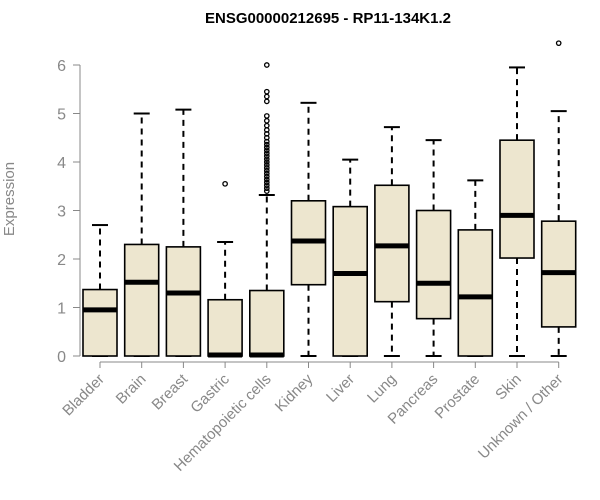 The image size is (600, 500). Describe the element at coordinates (61, 115) in the screenshot. I see `y-tick-label: 5` at that location.